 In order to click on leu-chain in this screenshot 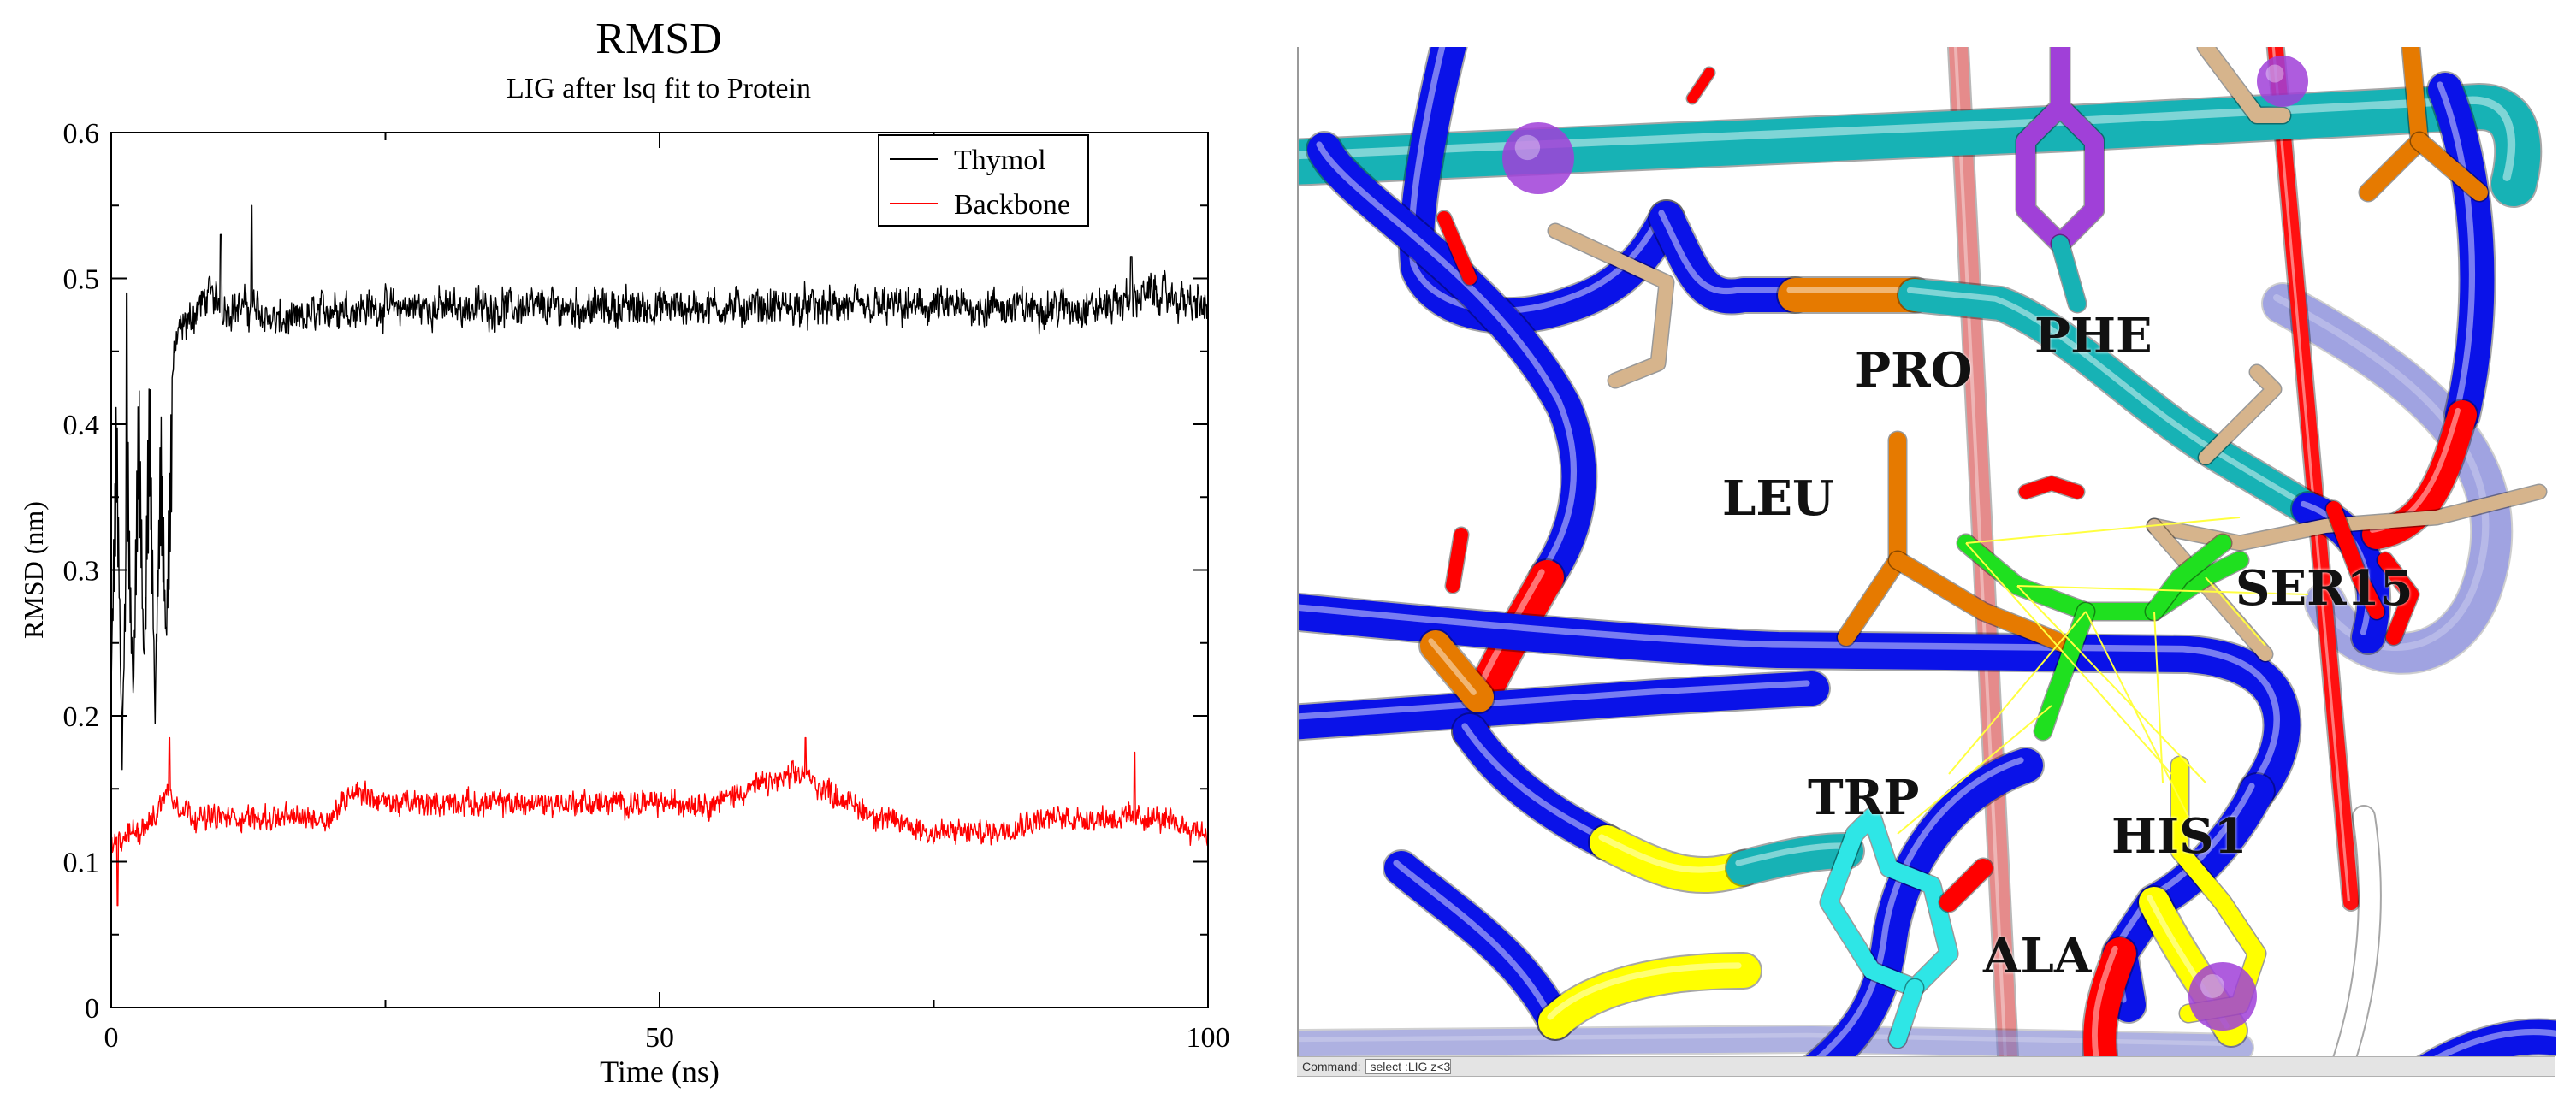, I will do `click(1872, 539)`.